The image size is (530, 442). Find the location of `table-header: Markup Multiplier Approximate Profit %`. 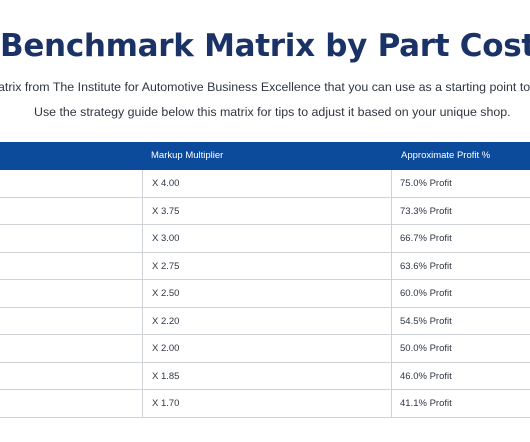

table-header: Markup Multiplier Approximate Profit % is located at coordinates (265, 156).